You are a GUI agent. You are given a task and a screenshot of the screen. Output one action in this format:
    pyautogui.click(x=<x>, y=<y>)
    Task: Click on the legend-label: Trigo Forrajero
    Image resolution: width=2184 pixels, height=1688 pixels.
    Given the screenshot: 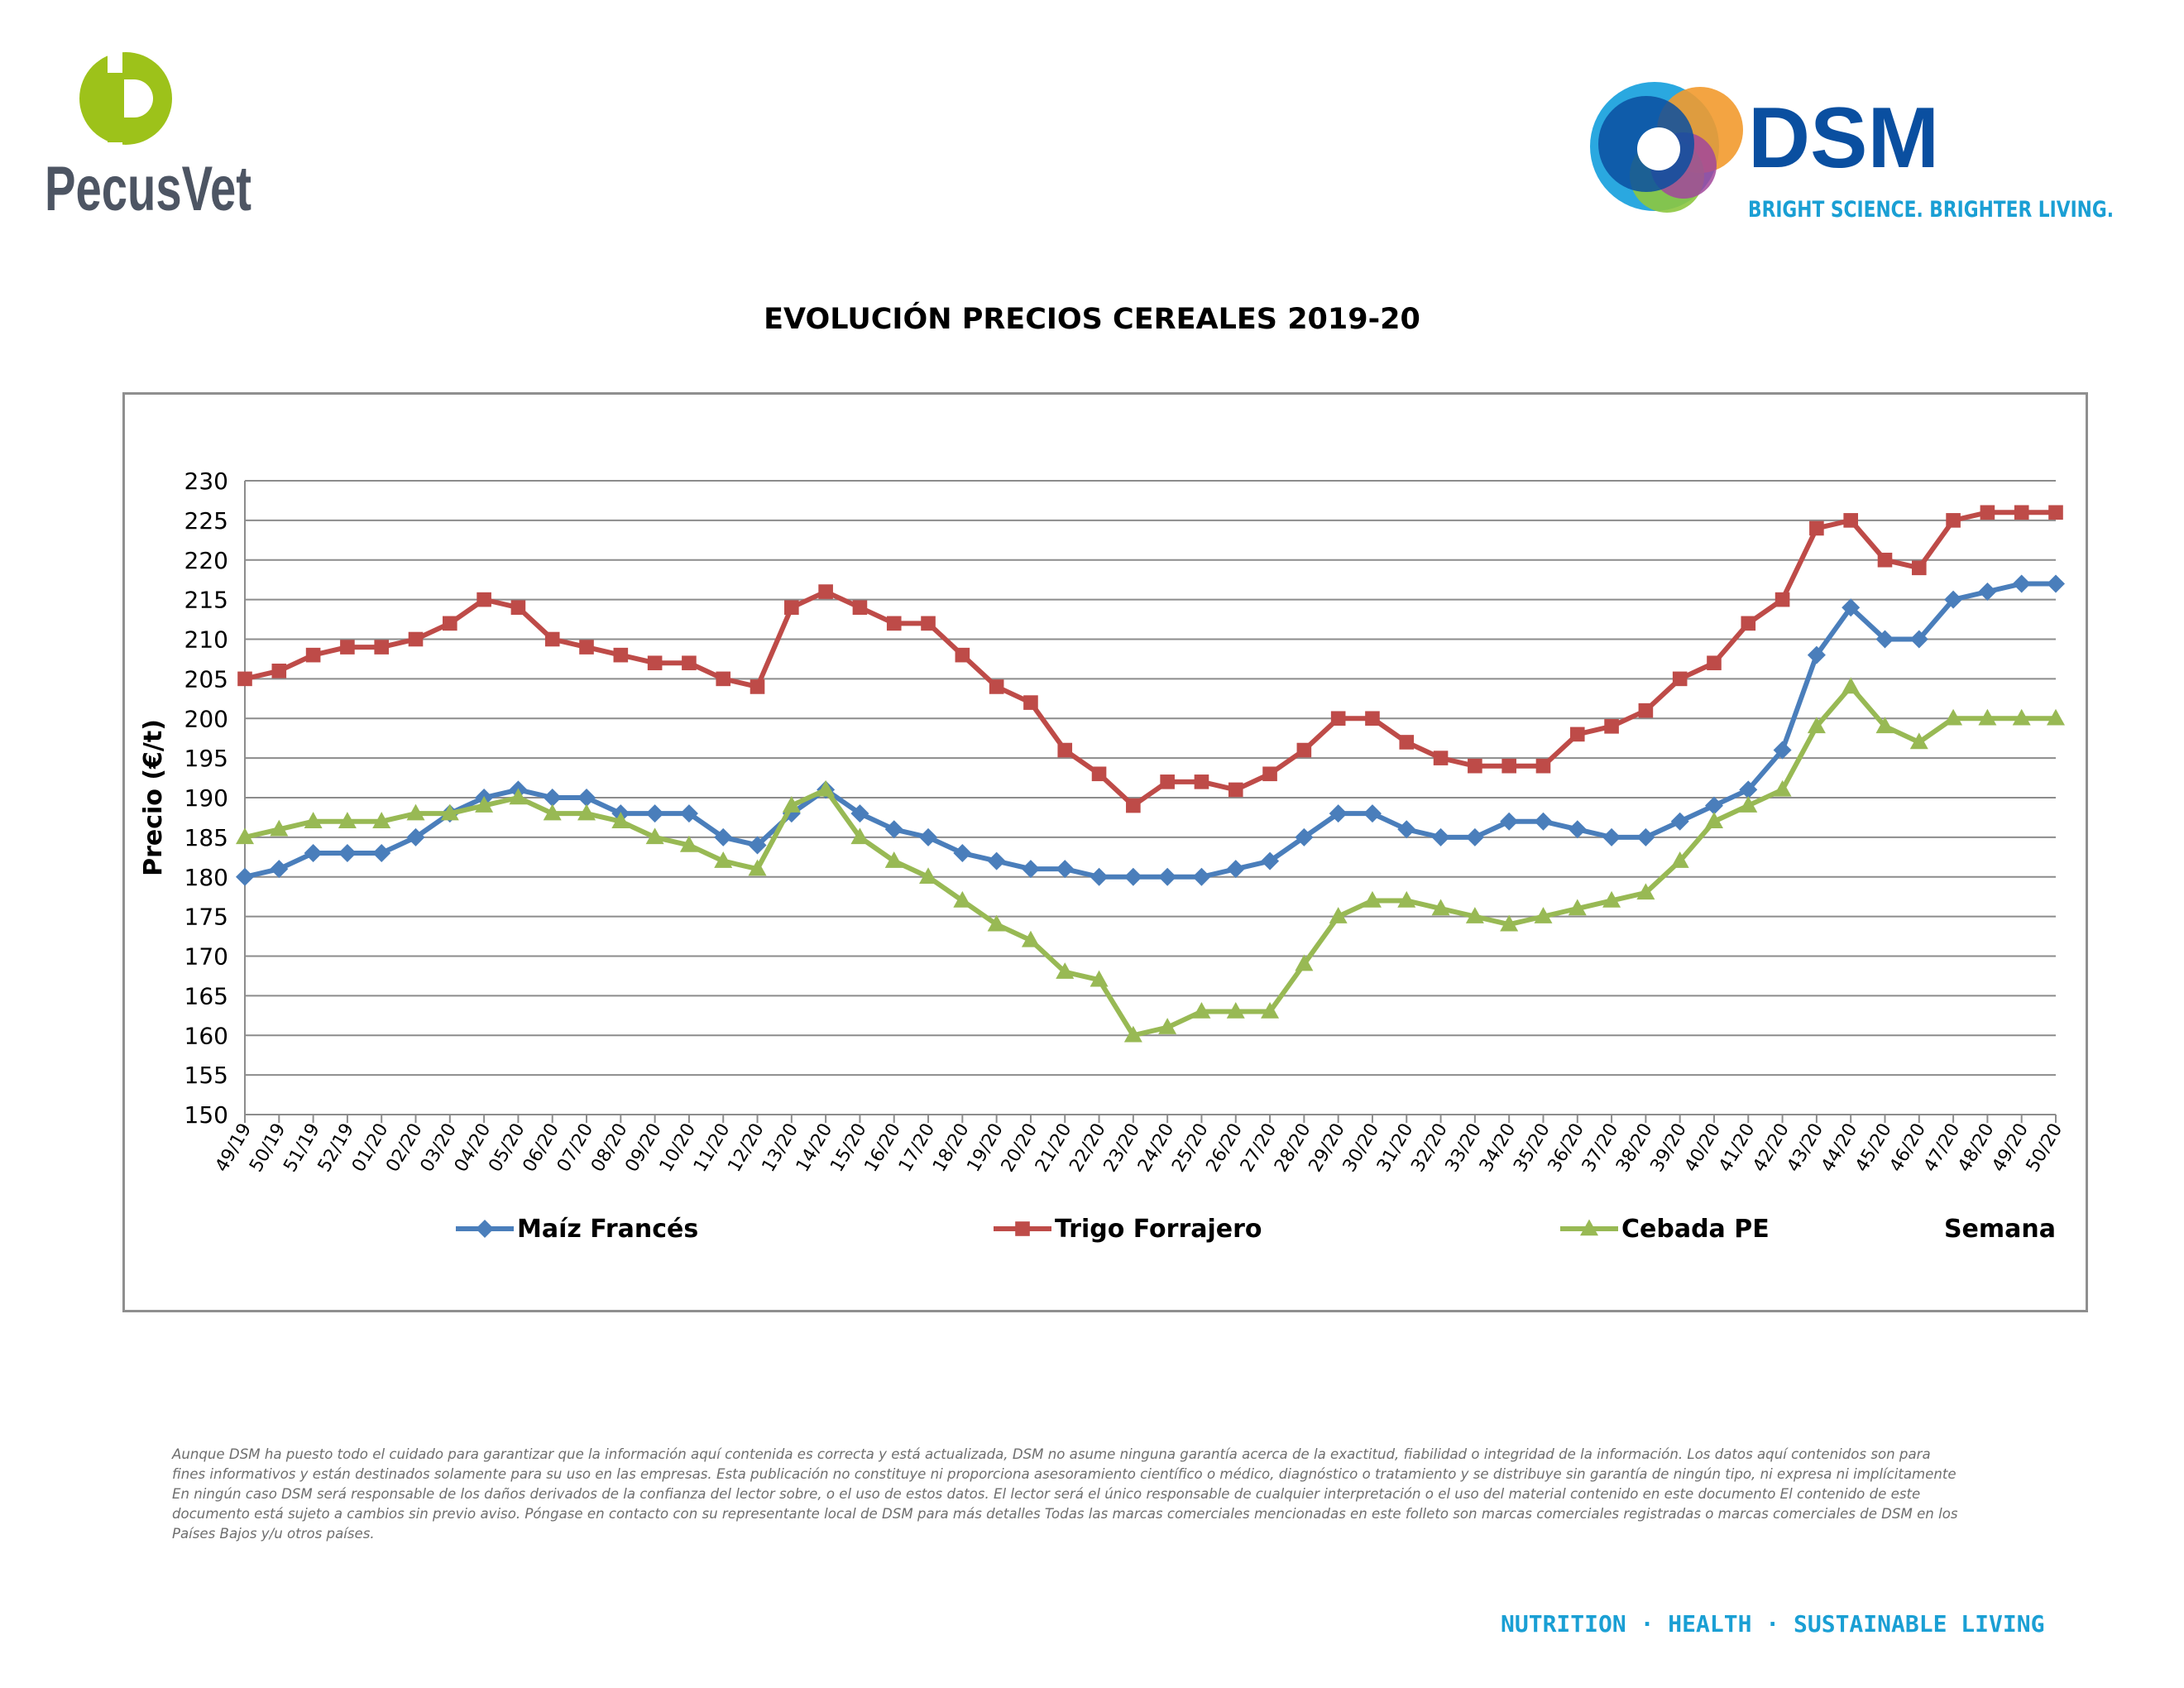 What is the action you would take?
    pyautogui.click(x=1158, y=1229)
    